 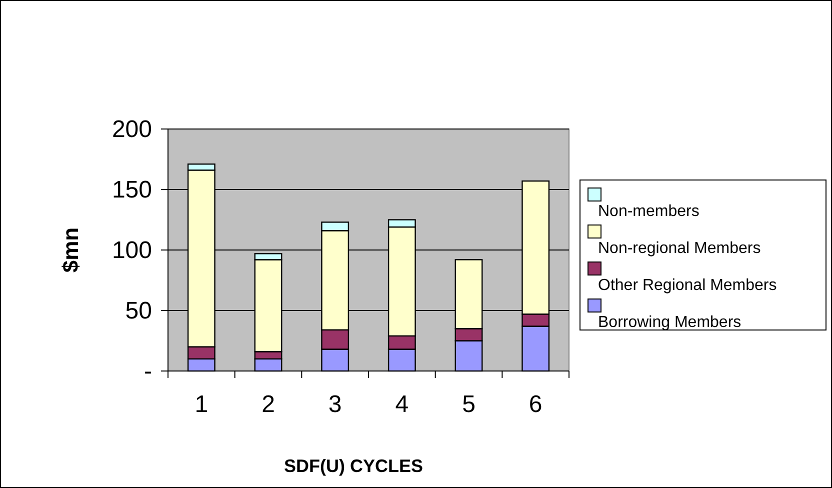 I want to click on legend-label: Non-regional Members, so click(x=679, y=248).